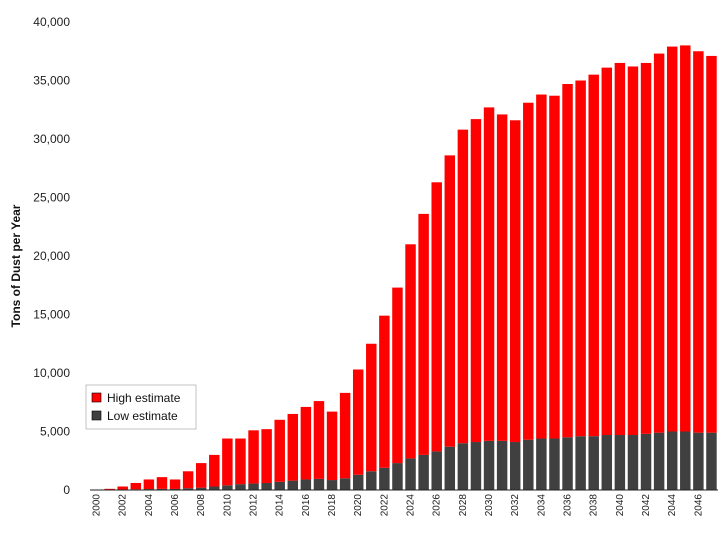 The width and height of the screenshot is (720, 540). What do you see at coordinates (254, 505) in the screenshot?
I see `x-tick-label: 2012` at bounding box center [254, 505].